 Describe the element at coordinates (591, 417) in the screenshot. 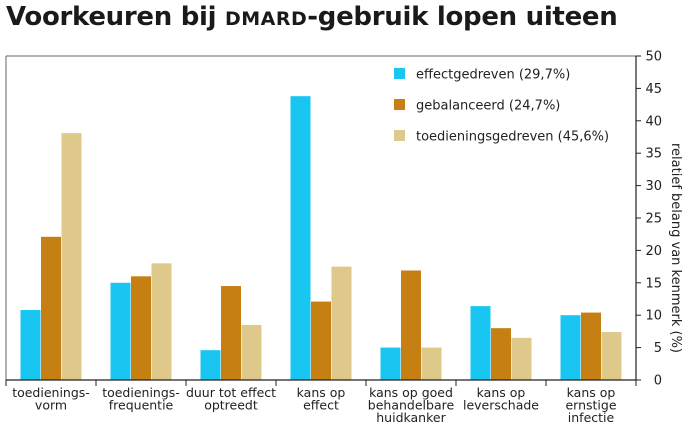

I see `x-category-label: infectie` at that location.